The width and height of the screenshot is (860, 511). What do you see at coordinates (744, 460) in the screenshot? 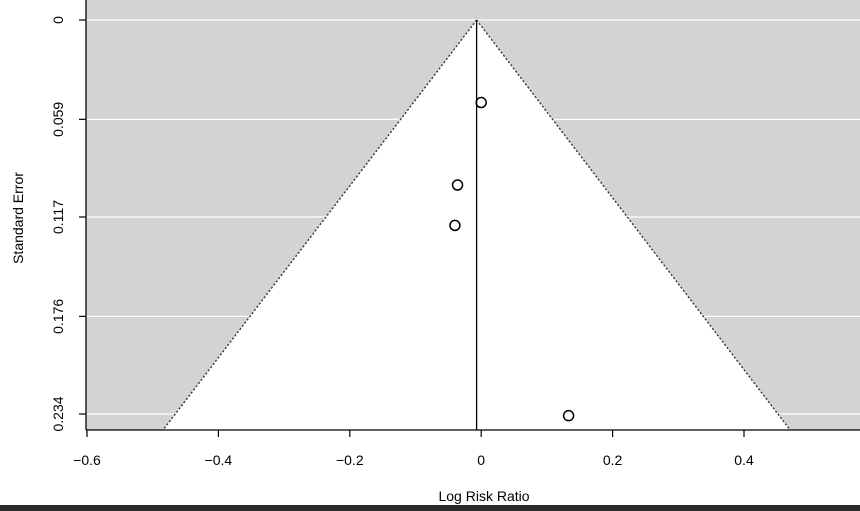
I see `x-tick-label: 0.4` at bounding box center [744, 460].